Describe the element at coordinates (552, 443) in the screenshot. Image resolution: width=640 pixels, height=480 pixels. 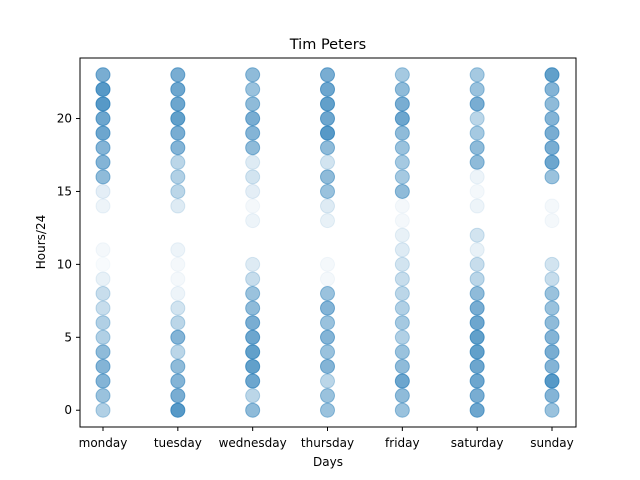
I see `x-tick-label: sunday` at that location.